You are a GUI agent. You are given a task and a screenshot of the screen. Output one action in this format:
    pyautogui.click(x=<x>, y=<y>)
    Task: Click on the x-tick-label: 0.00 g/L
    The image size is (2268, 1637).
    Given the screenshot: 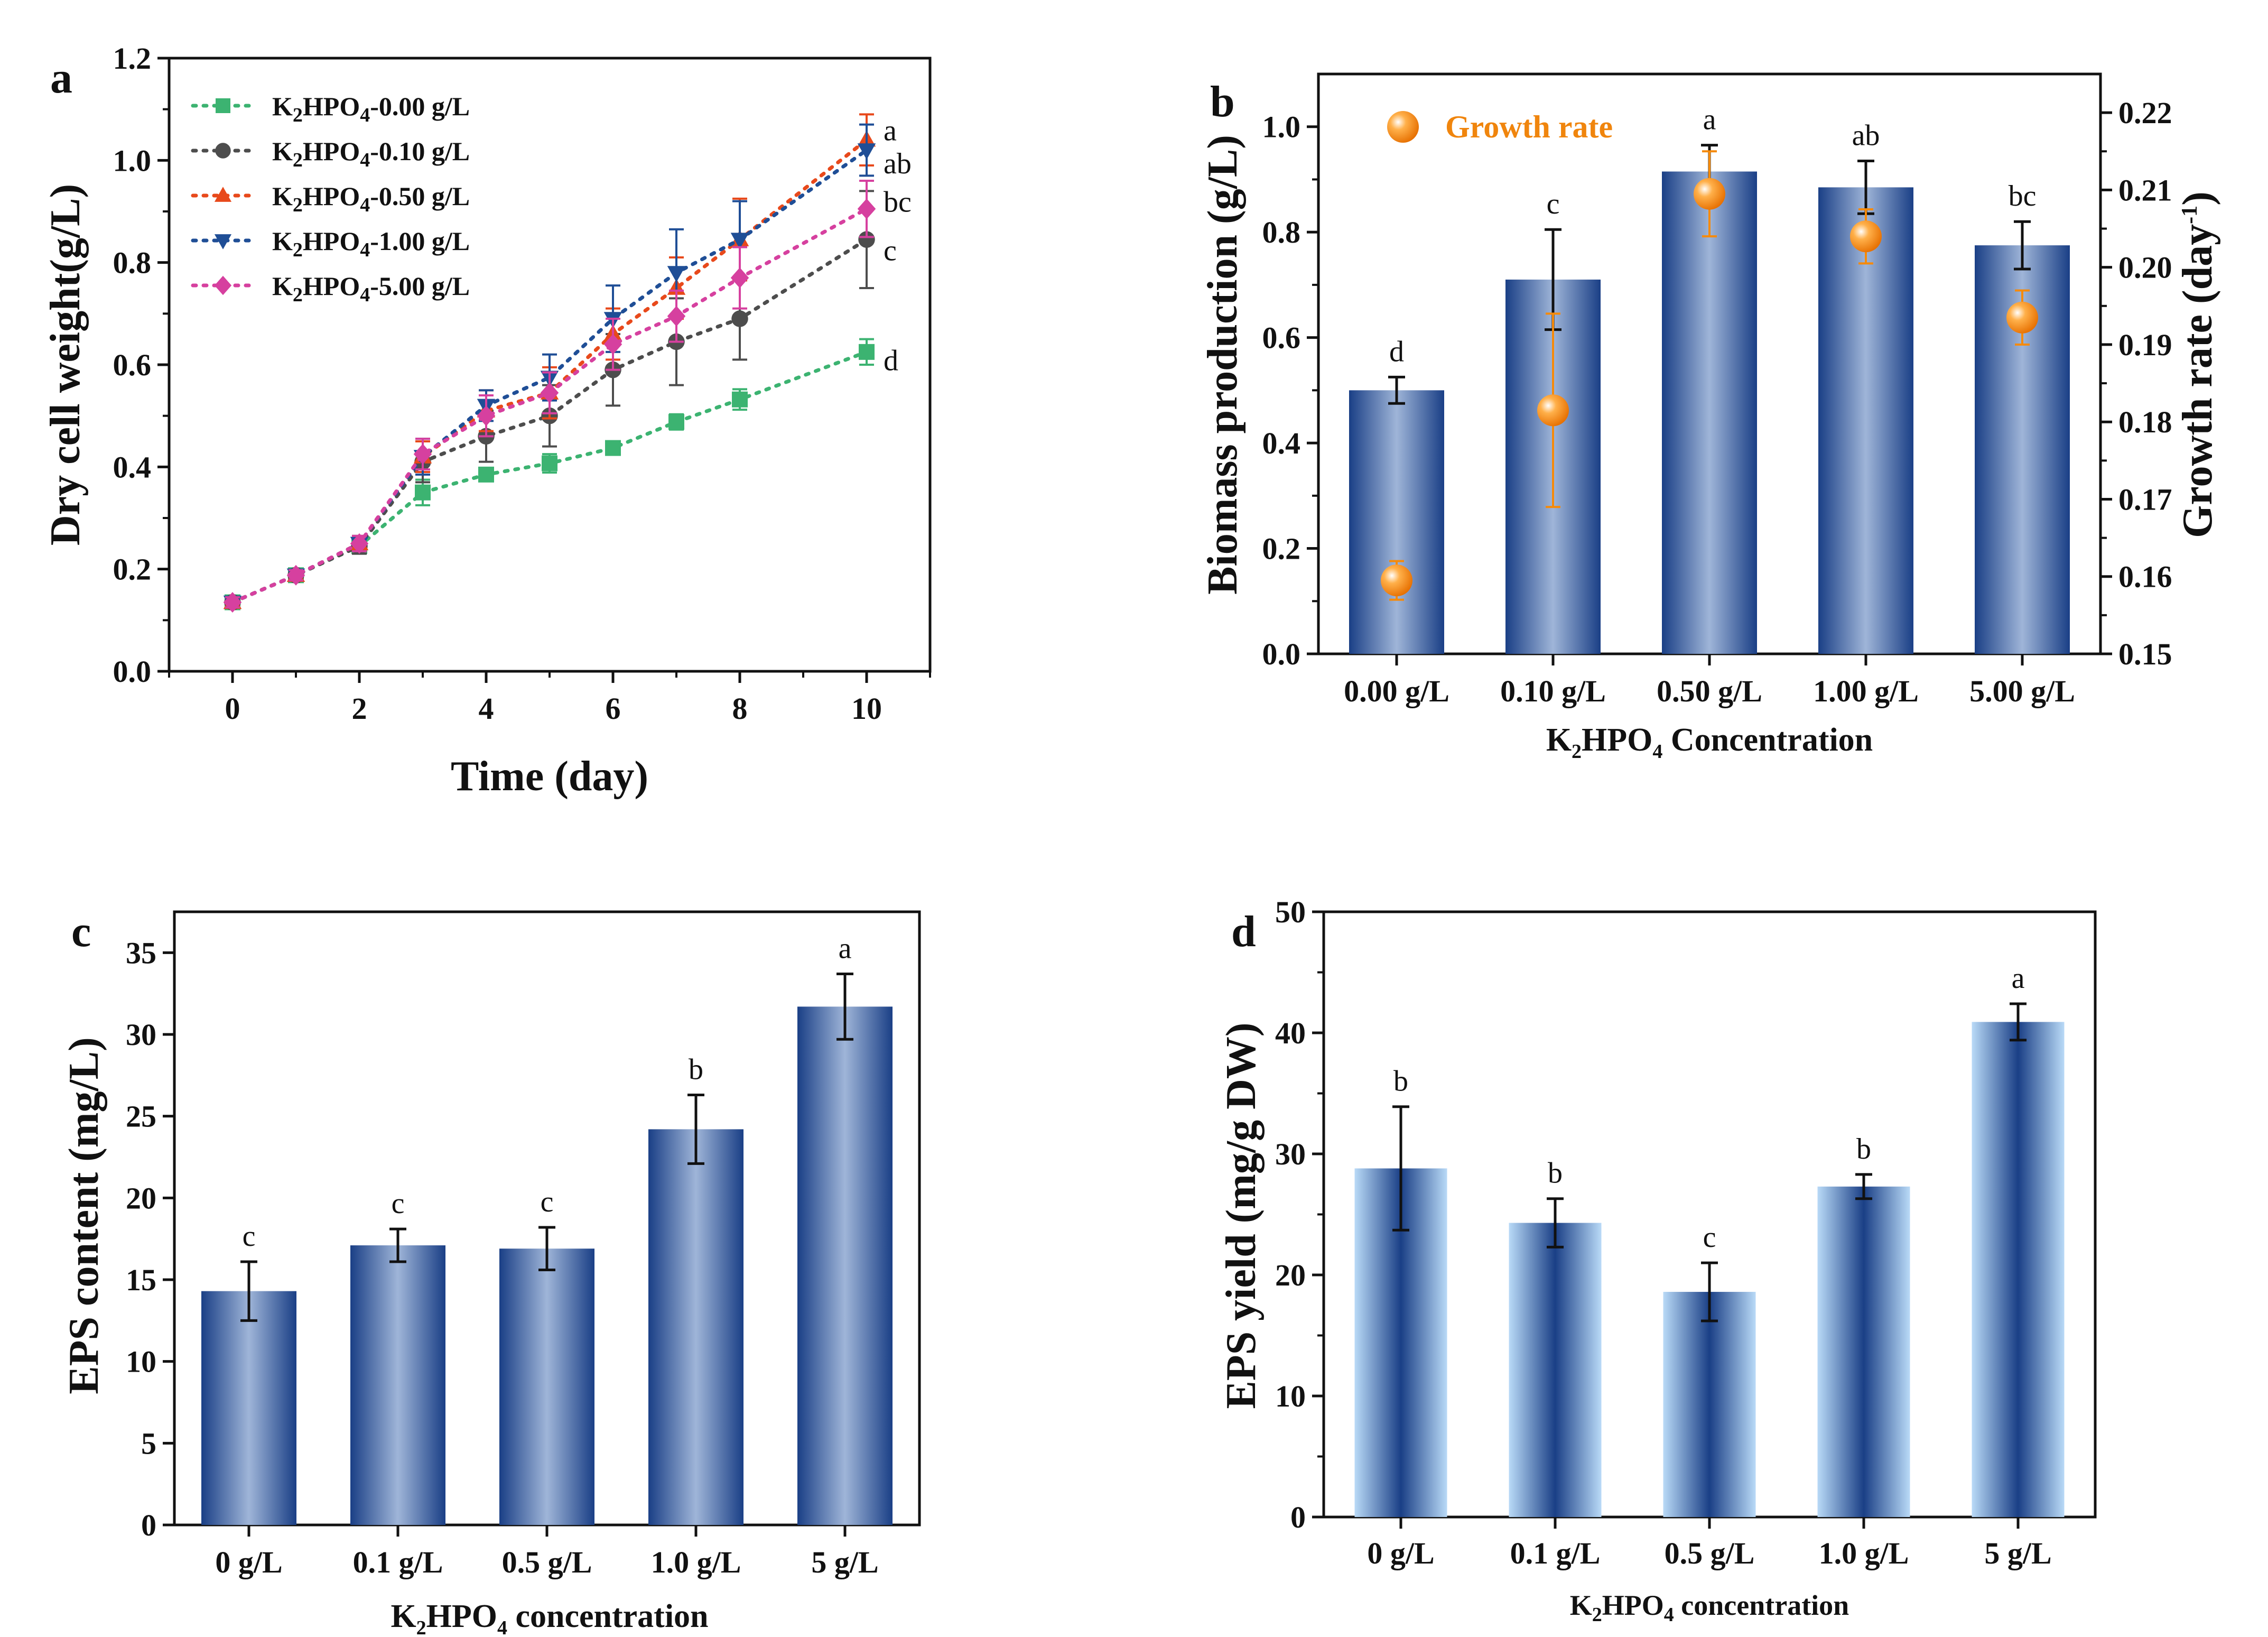 What is the action you would take?
    pyautogui.click(x=1396, y=691)
    